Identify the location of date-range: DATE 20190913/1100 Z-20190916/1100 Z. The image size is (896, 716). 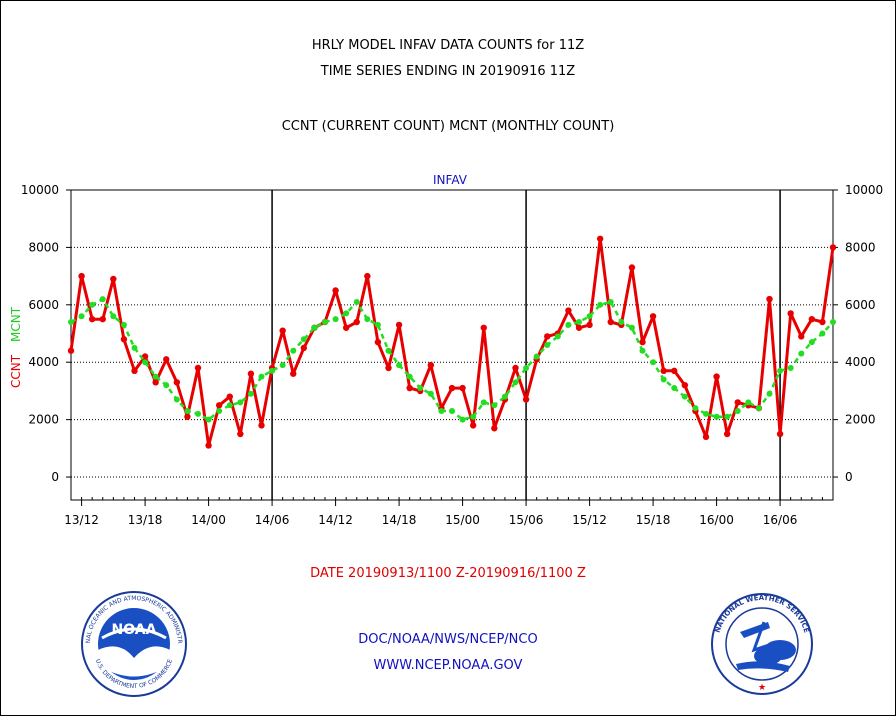
(448, 573).